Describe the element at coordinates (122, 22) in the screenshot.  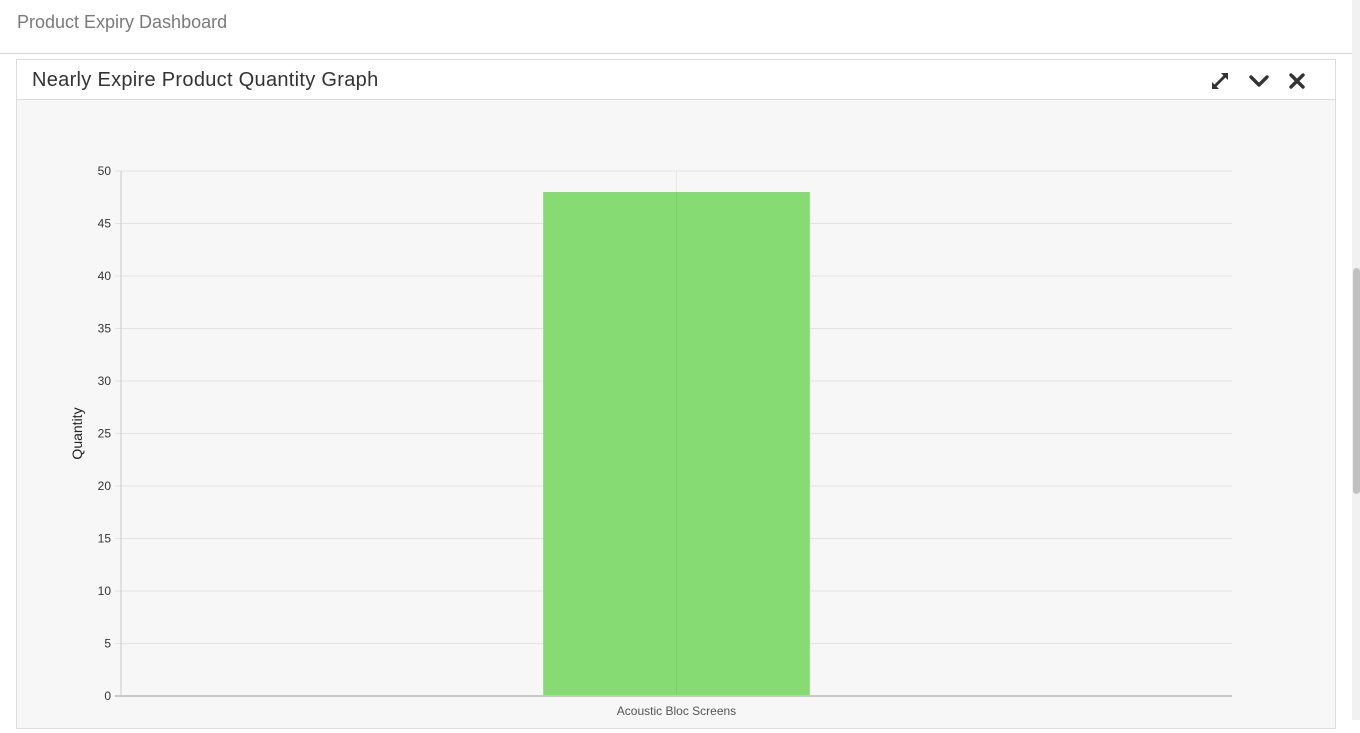
I see `page-title: Product Expiry Dashboard` at that location.